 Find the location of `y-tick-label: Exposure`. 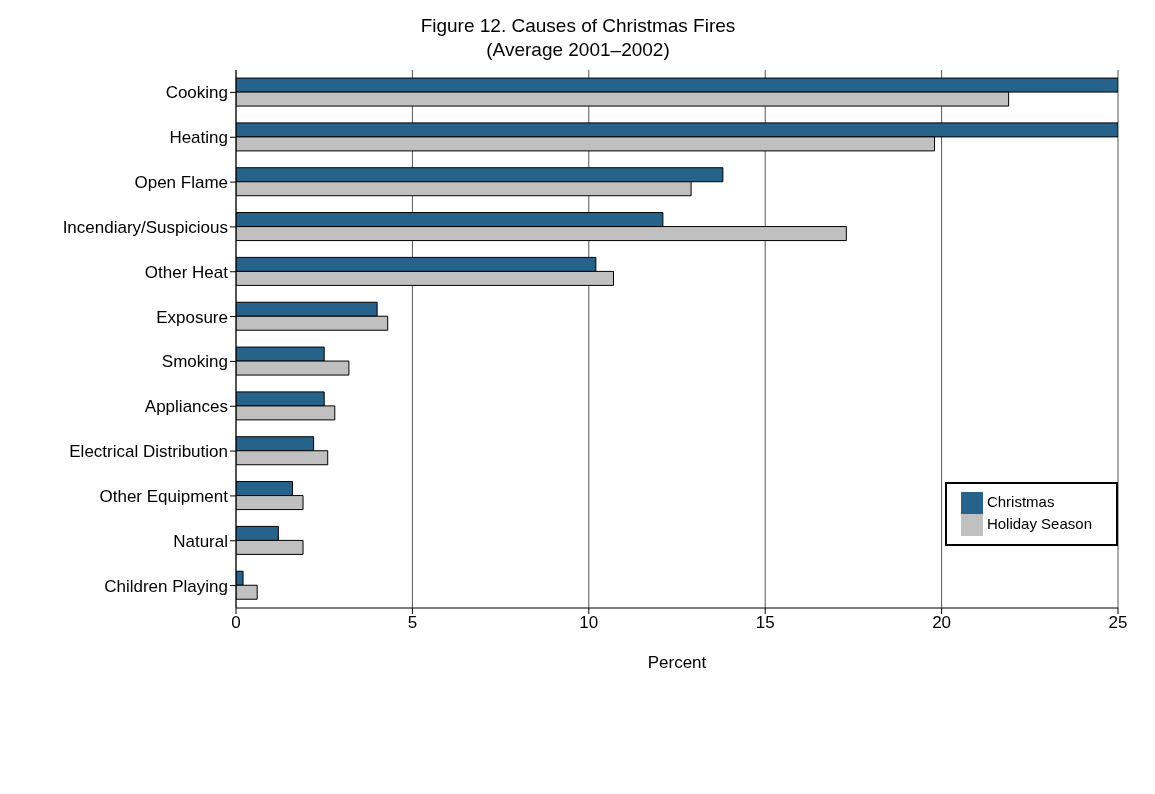

y-tick-label: Exposure is located at coordinates (192, 317).